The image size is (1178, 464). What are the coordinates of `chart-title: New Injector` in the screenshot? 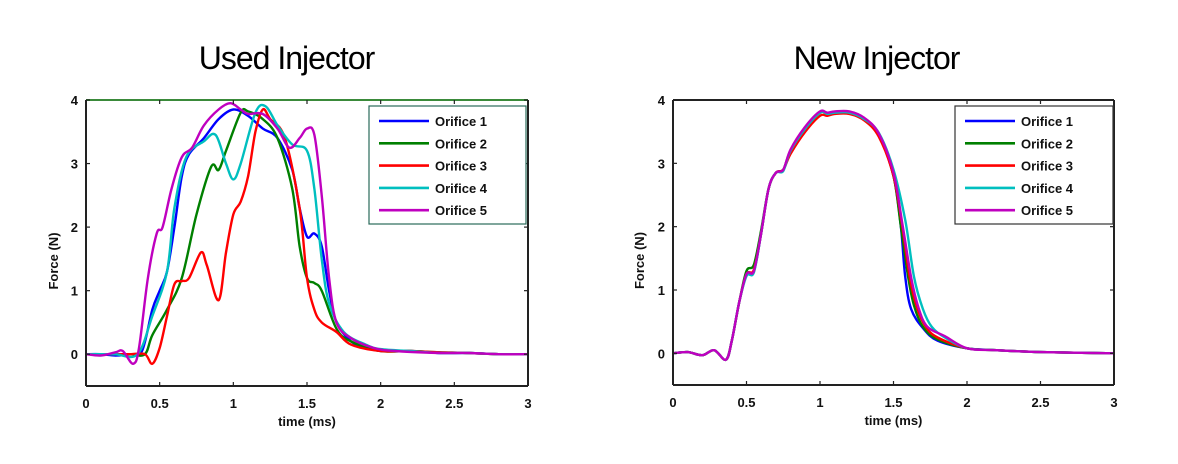 It's located at (877, 58).